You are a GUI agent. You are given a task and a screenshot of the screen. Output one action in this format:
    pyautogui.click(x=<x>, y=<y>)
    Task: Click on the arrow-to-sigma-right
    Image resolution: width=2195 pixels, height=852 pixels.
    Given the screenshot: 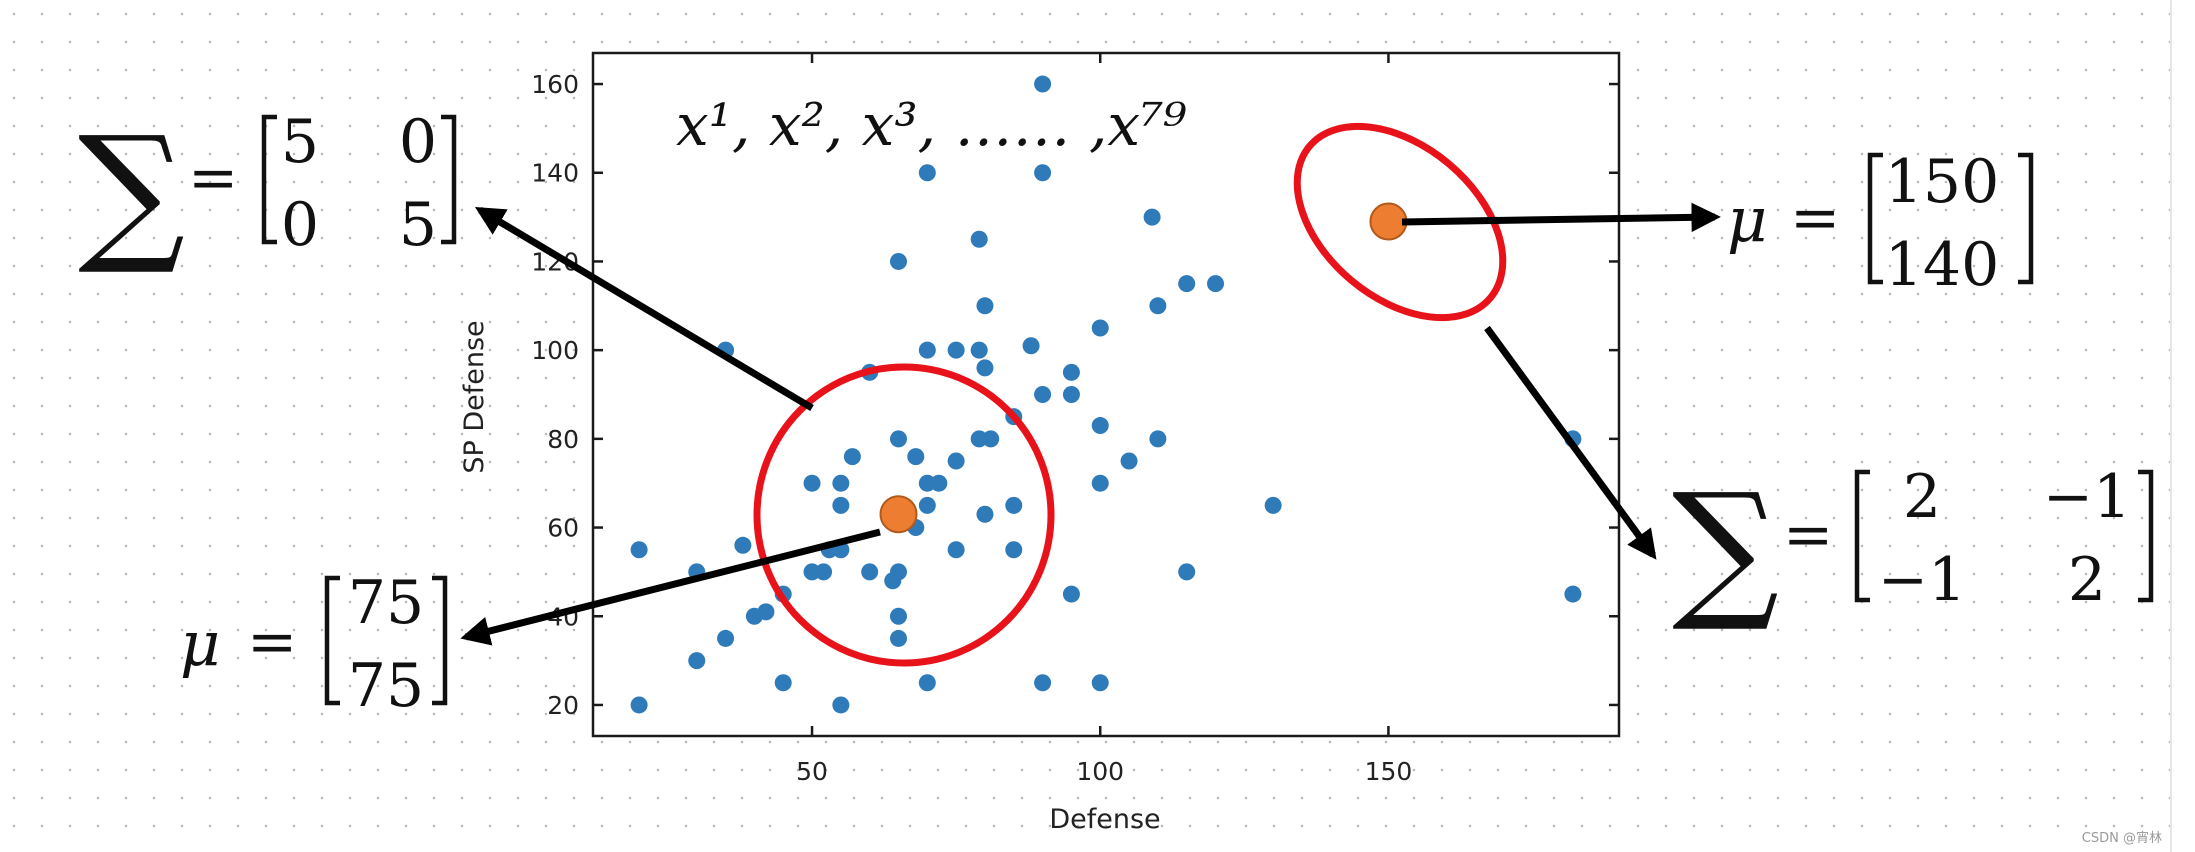 What is the action you would take?
    pyautogui.click(x=1570, y=442)
    